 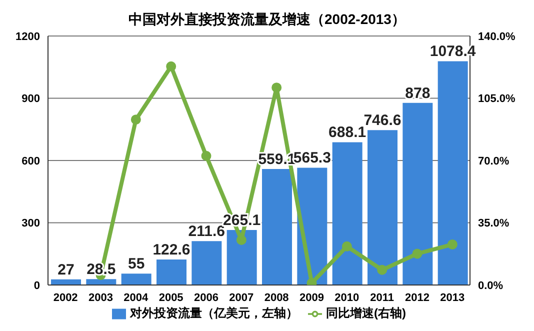 I want to click on y2-tick-label: 140.0%, so click(x=497, y=36).